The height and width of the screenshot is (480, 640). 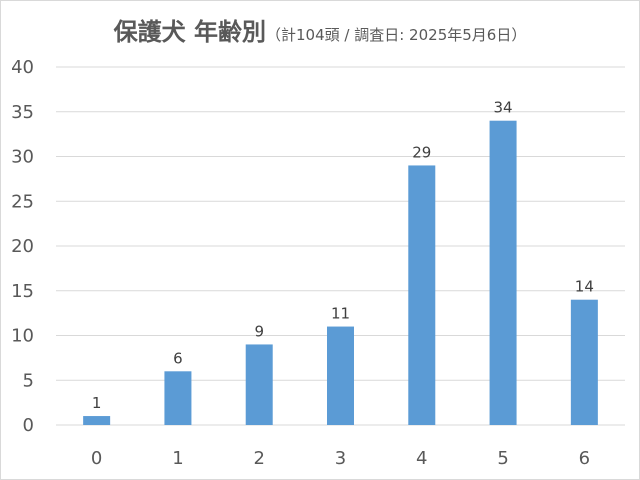 What do you see at coordinates (421, 458) in the screenshot?
I see `x-tick-label: 4` at bounding box center [421, 458].